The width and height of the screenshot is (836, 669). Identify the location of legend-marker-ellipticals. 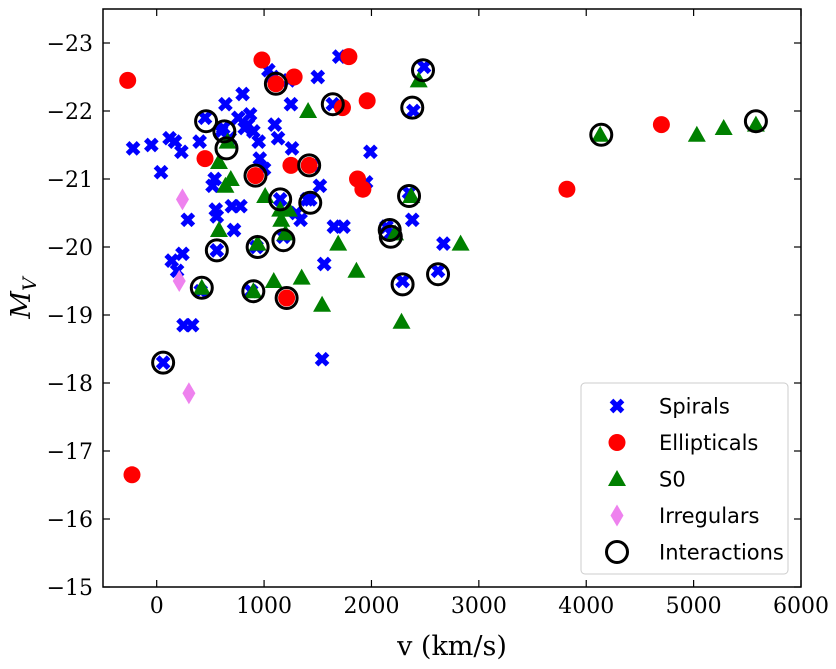
(617, 442).